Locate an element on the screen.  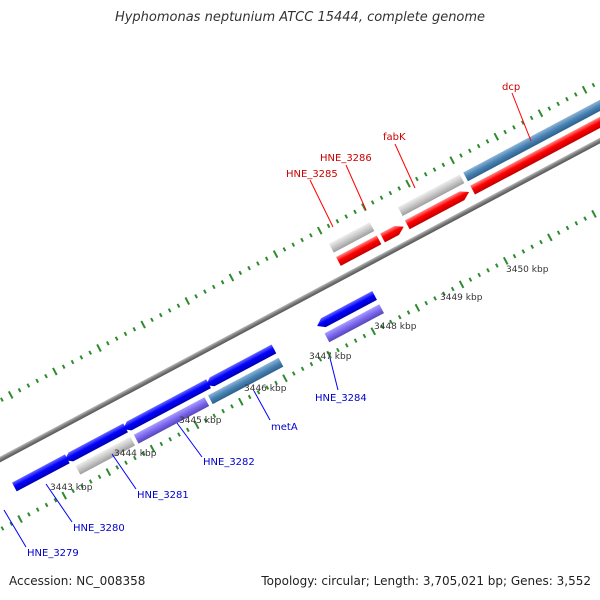
gene-label-fabk: fabK is located at coordinates (394, 137).